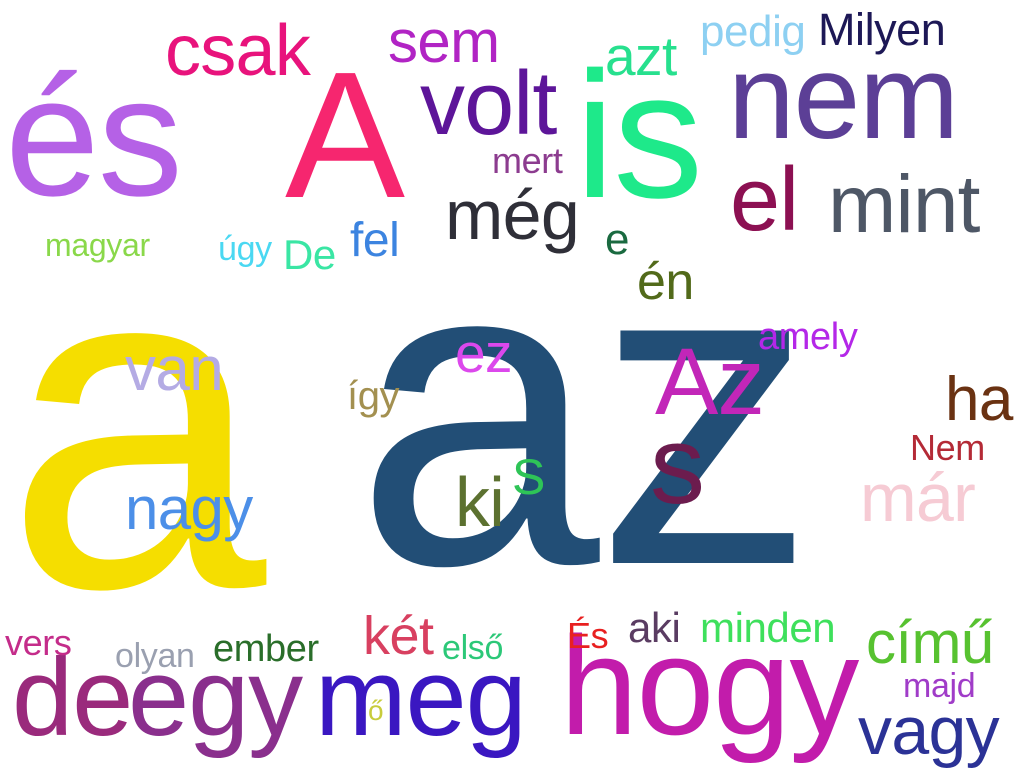 The width and height of the screenshot is (1024, 768). Describe the element at coordinates (904, 205) in the screenshot. I see `word-11: mint` at that location.